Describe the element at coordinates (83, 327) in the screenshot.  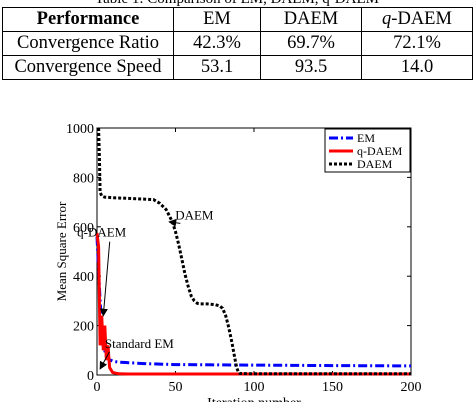
I see `y-tick-label: 200` at that location.